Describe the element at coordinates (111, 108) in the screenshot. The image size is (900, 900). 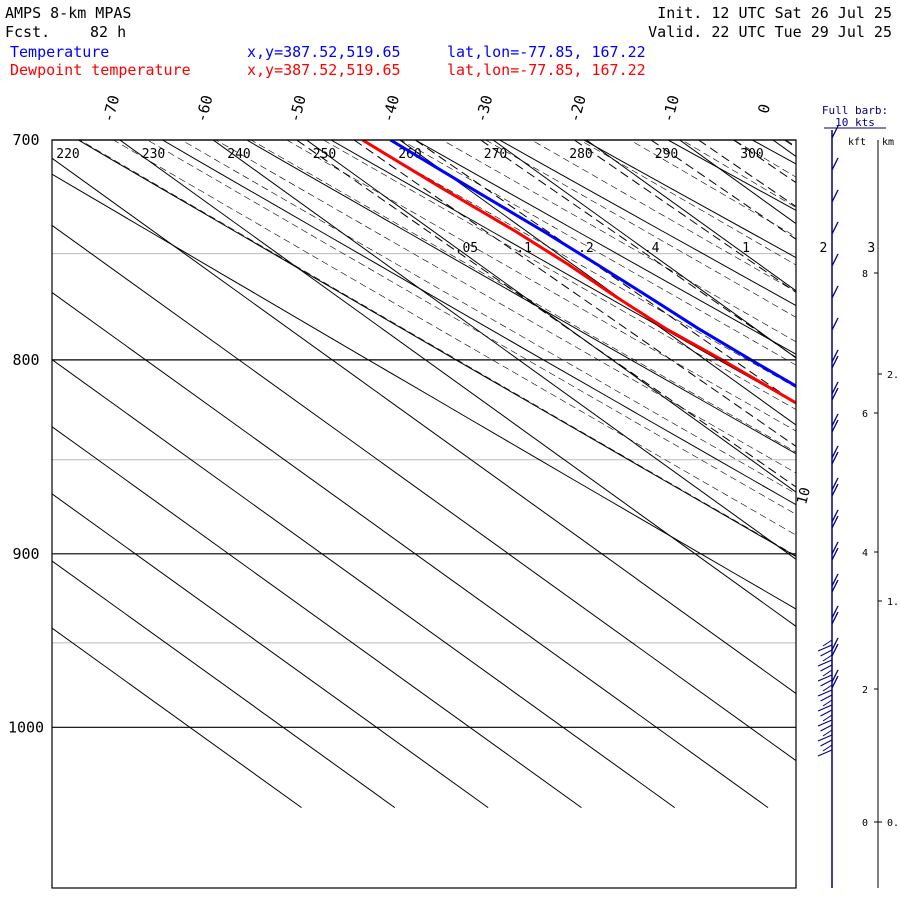
I see `temperature-tick-label: -70` at that location.